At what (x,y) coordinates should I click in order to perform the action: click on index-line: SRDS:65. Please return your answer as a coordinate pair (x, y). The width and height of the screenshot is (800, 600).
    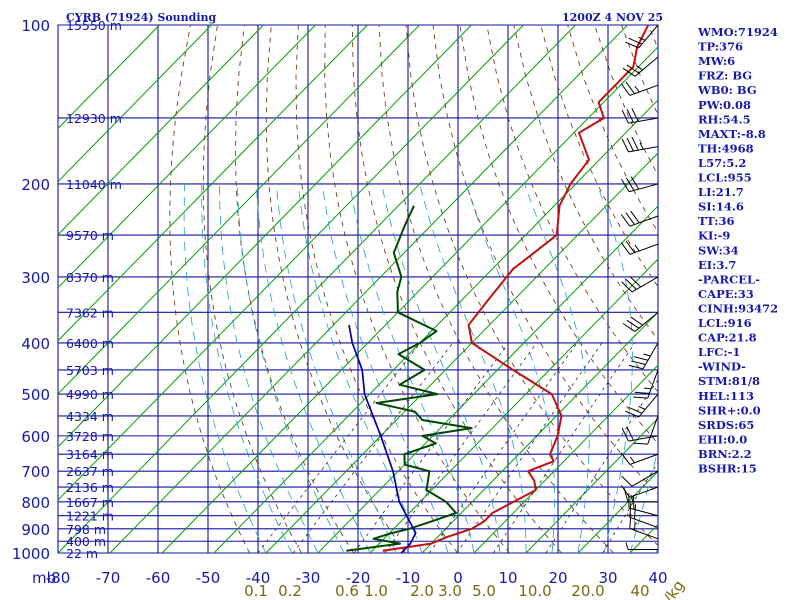
    Looking at the image, I should click on (726, 425).